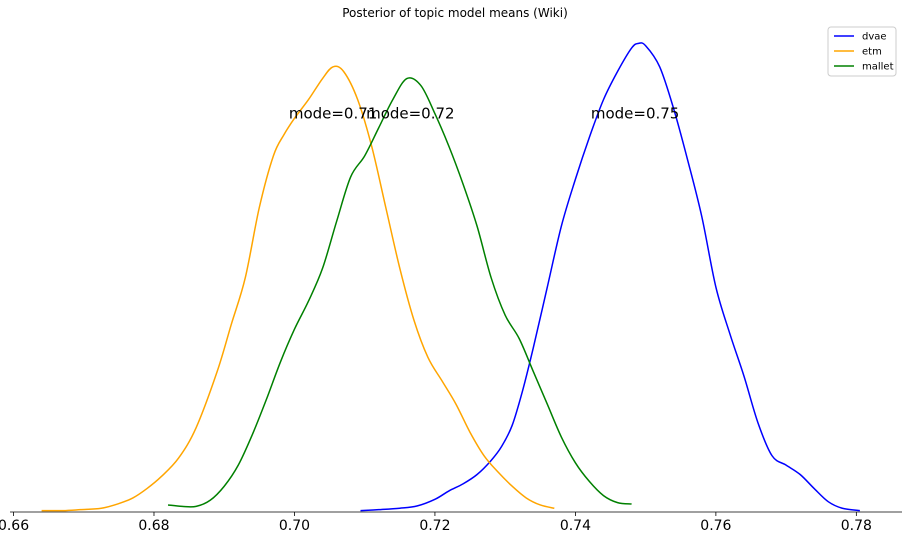 The height and width of the screenshot is (540, 909). I want to click on legend: dvae etm mallet, so click(862, 51).